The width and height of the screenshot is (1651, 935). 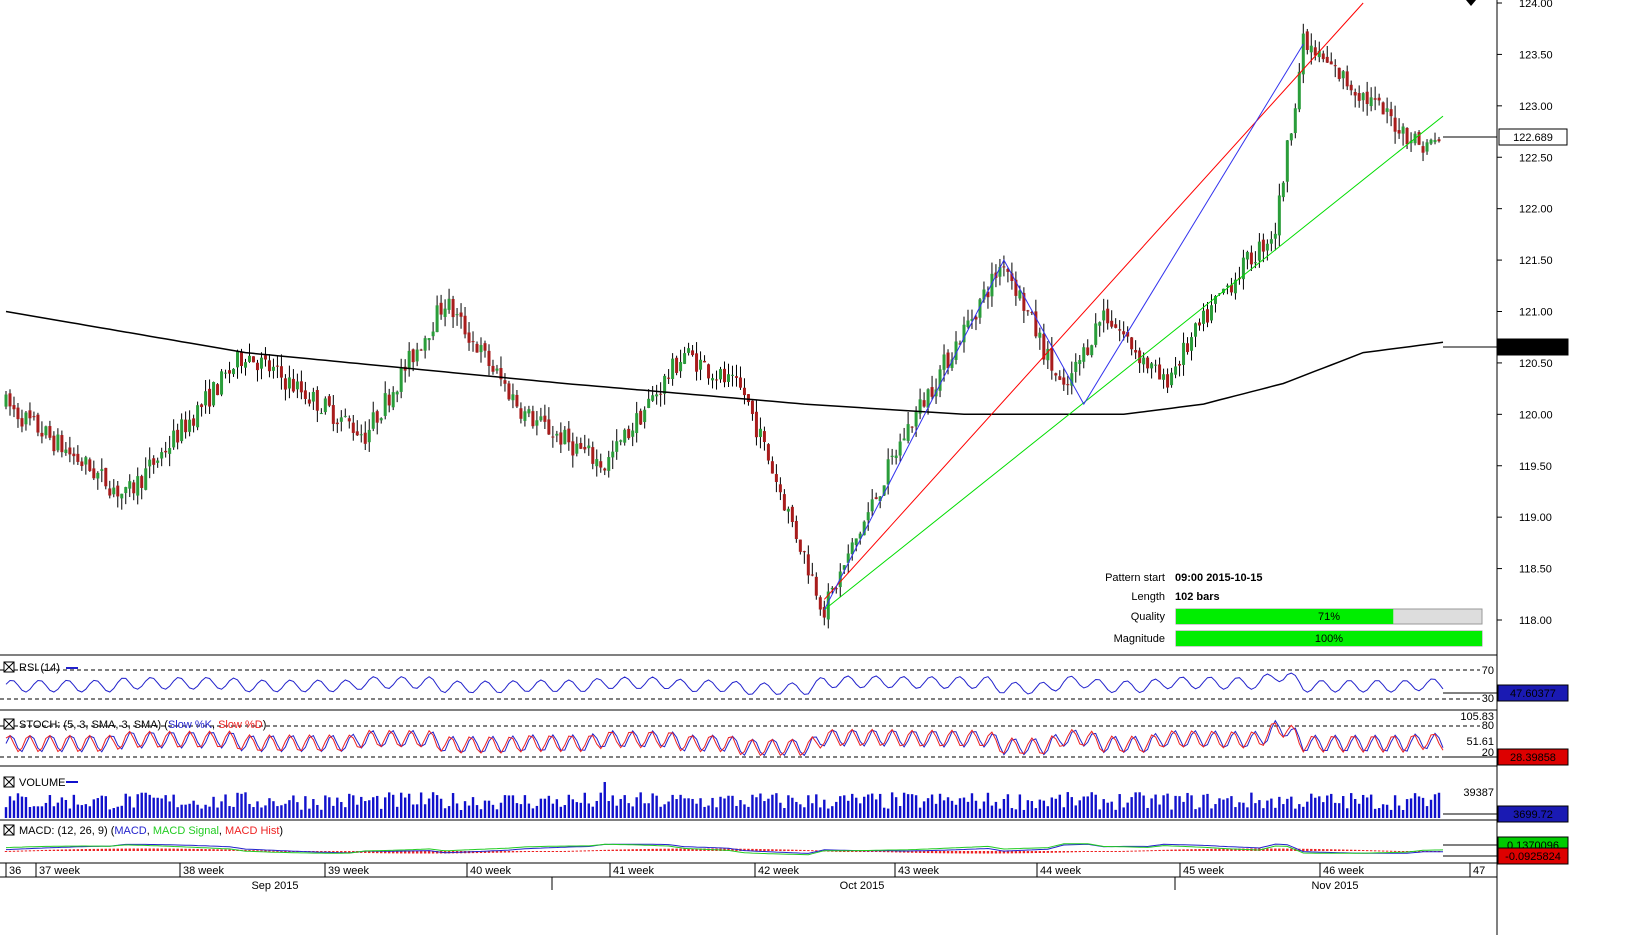 What do you see at coordinates (1471, 3) in the screenshot?
I see `scroll-arrow-icon` at bounding box center [1471, 3].